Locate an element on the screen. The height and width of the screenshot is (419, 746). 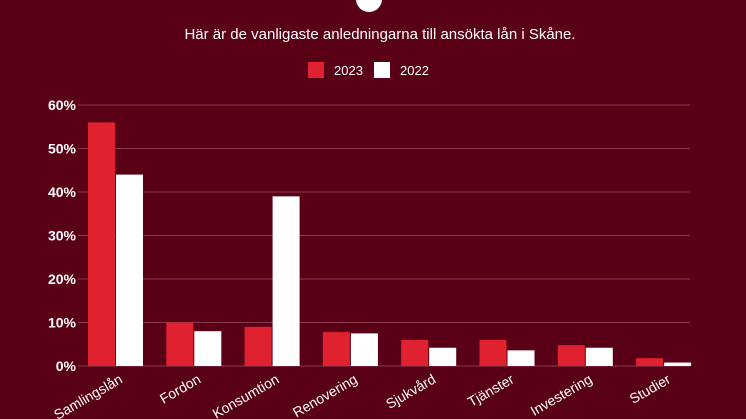
legend-swatch-2022 is located at coordinates (382, 70).